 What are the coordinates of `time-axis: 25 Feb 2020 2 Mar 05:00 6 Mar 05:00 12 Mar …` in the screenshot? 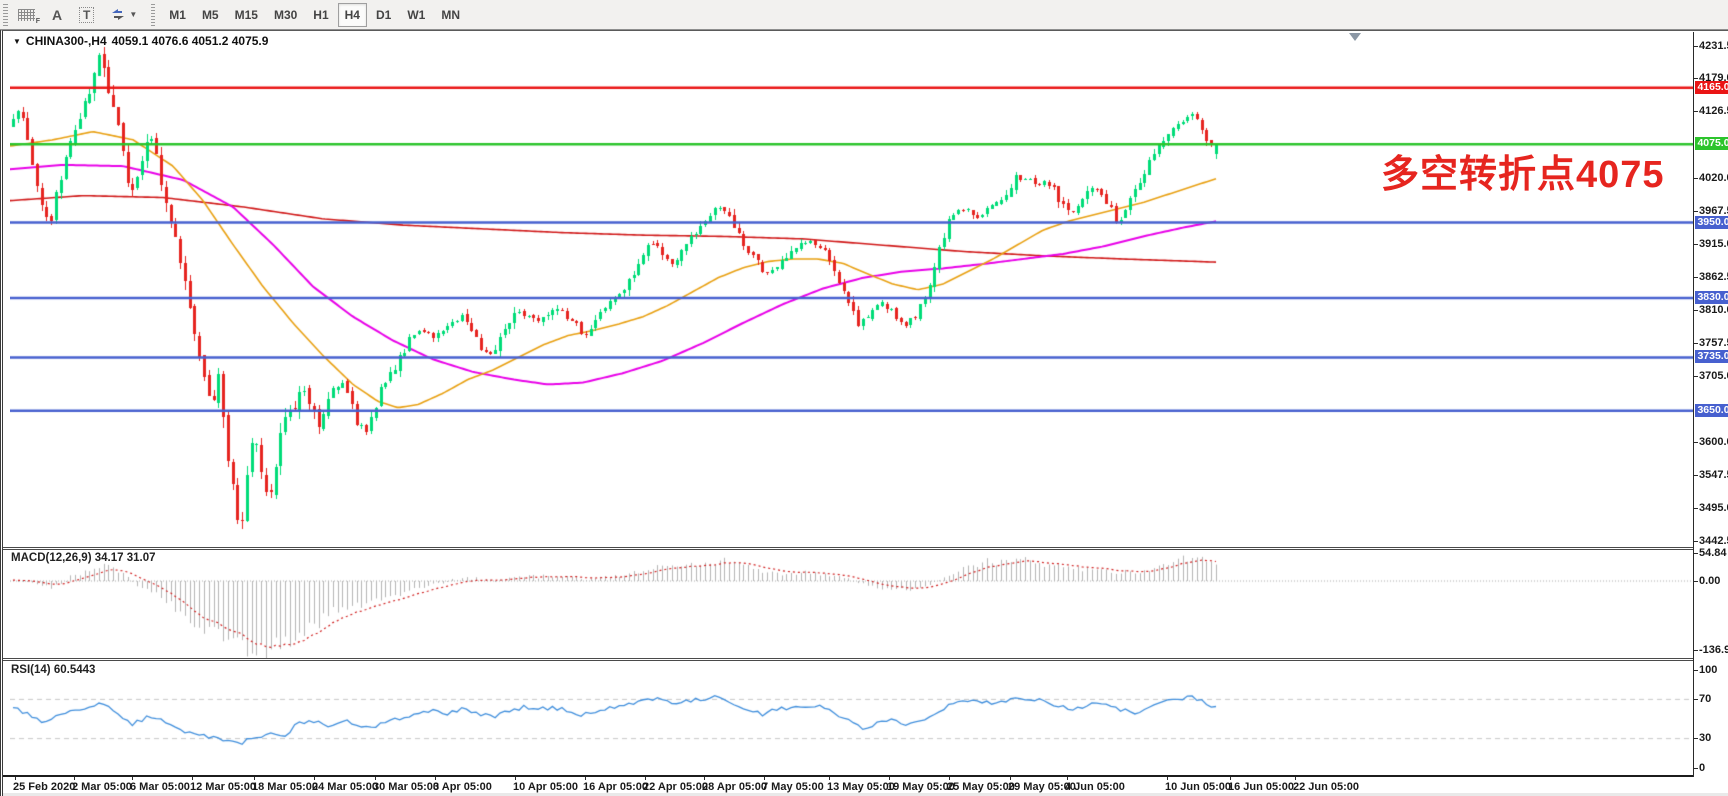 It's located at (848, 786).